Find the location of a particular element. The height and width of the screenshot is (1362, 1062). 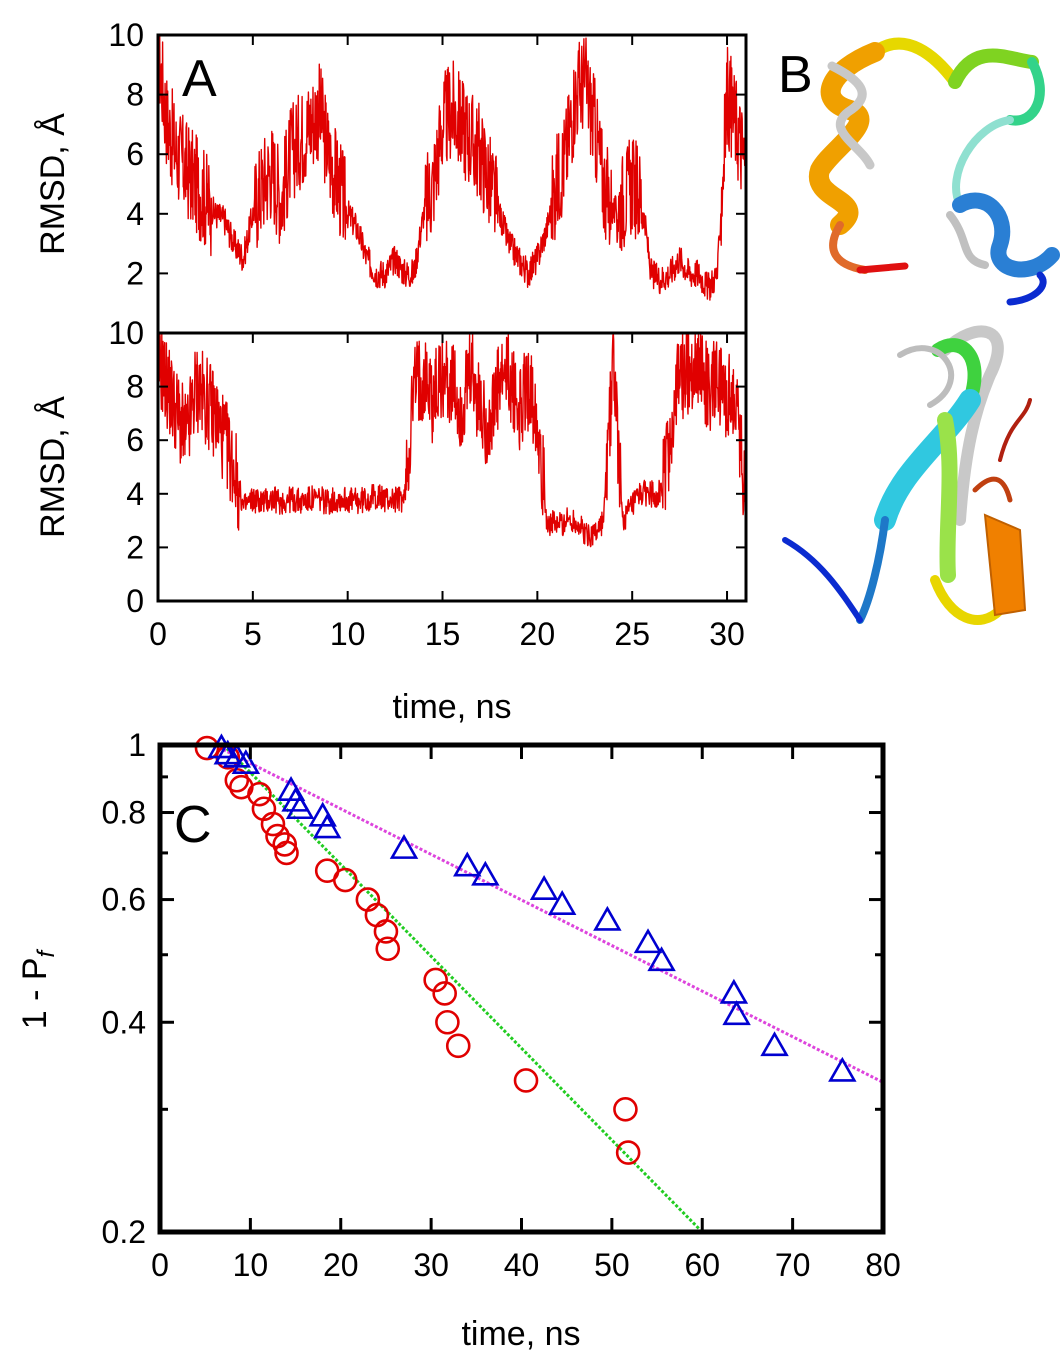

x-tick-label: 60 is located at coordinates (702, 1265).